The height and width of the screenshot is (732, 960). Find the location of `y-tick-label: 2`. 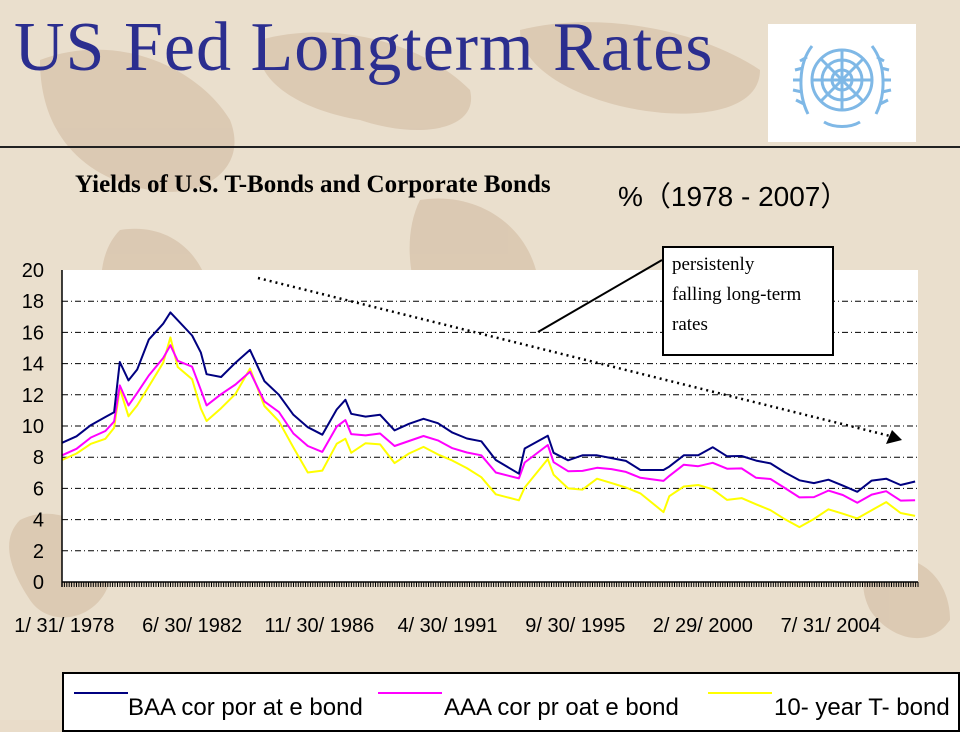

y-tick-label: 2 is located at coordinates (38, 552).